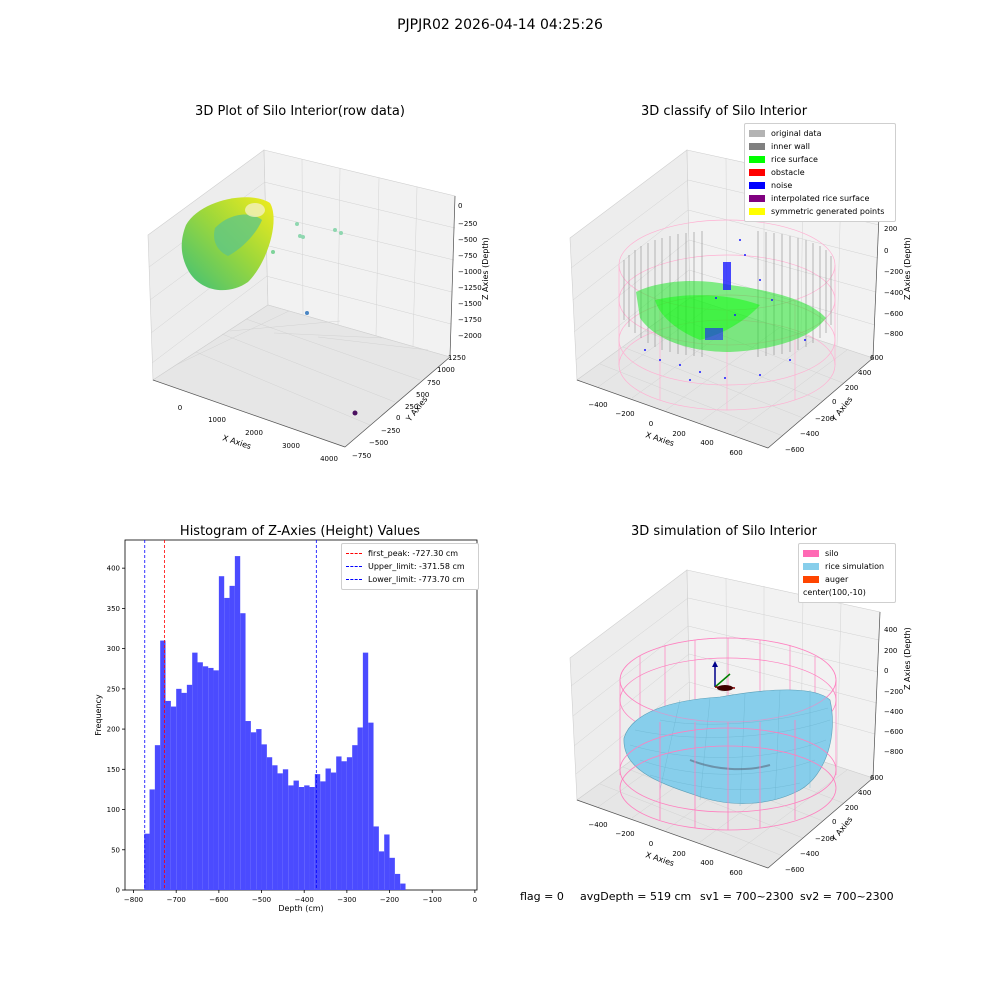 Image resolution: width=1000 pixels, height=1000 pixels. I want to click on y-tick-label: 350, so click(113, 609).